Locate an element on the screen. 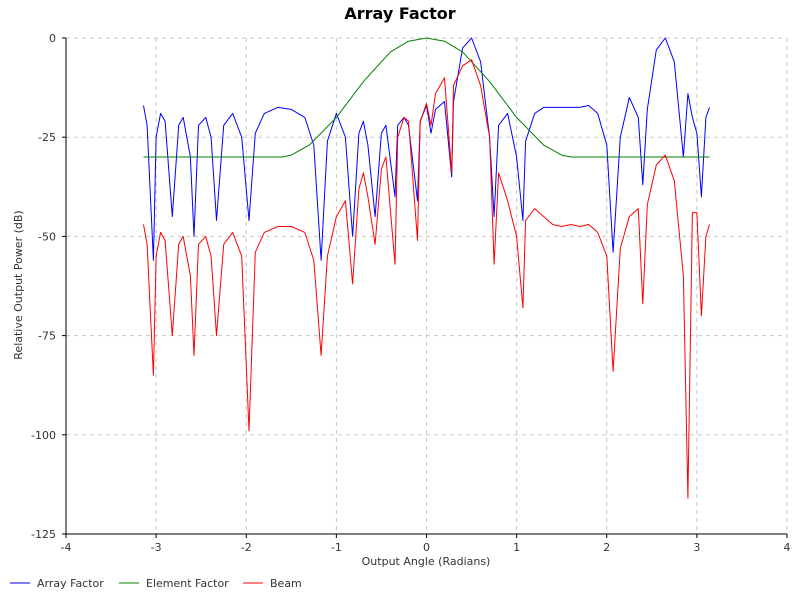  x-tick-label: -4 is located at coordinates (66, 547).